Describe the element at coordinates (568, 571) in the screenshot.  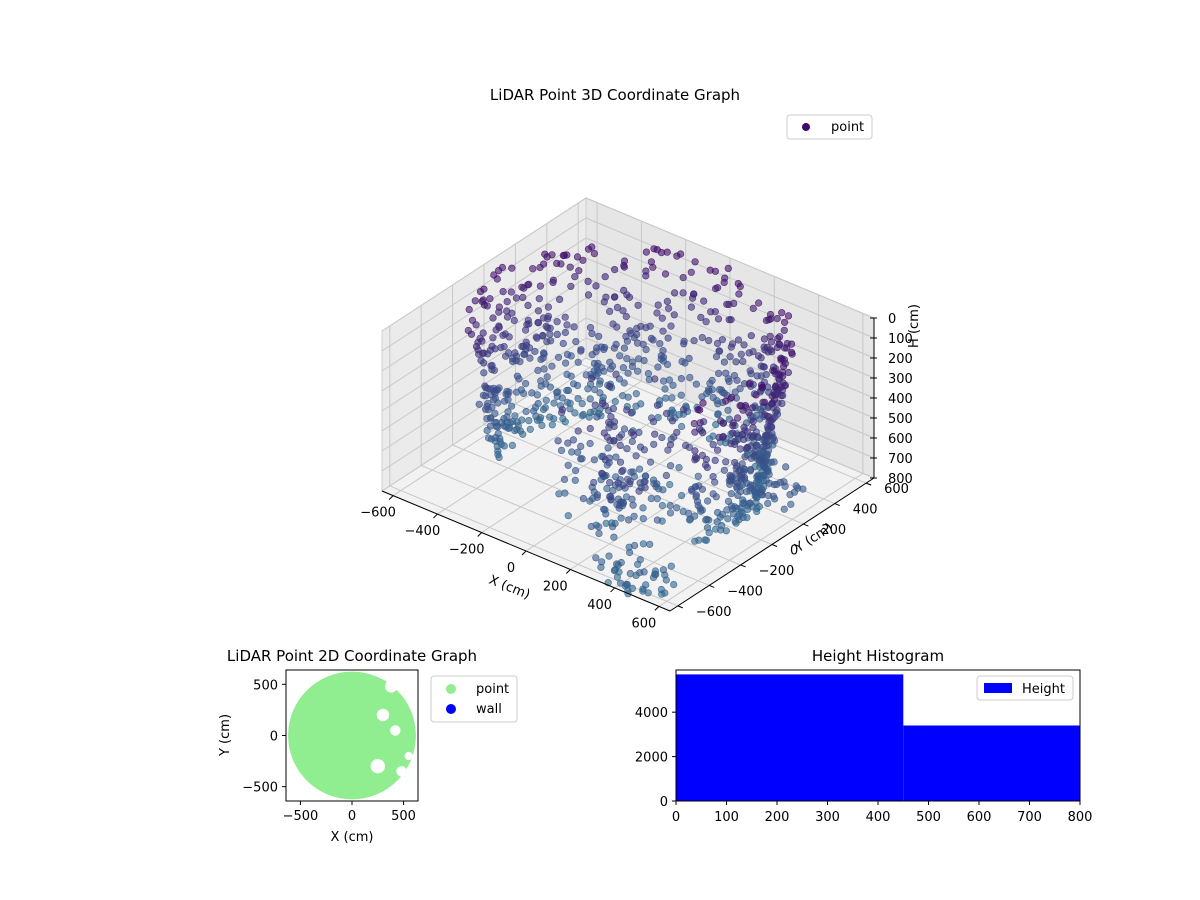
I see `x-tick-mark` at that location.